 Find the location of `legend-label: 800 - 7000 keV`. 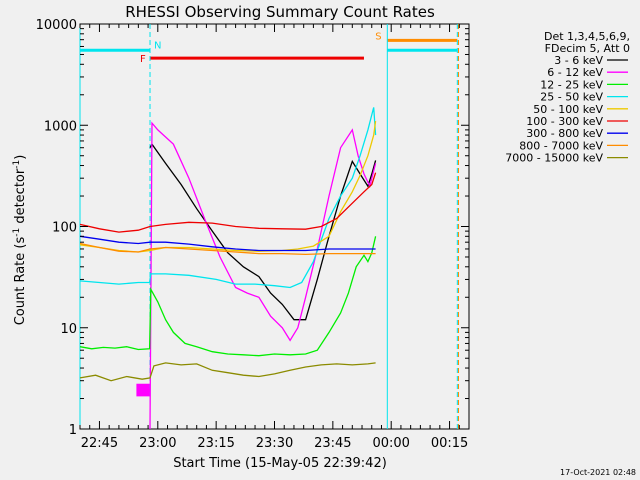

legend-label: 800 - 7000 keV is located at coordinates (561, 145).